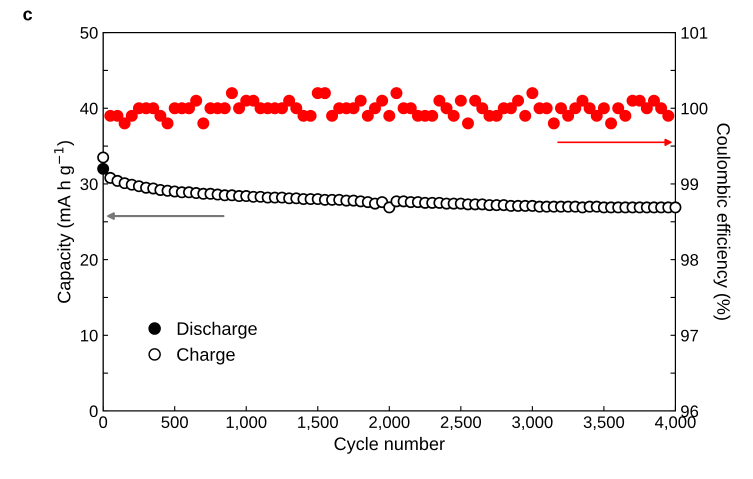 The height and width of the screenshot is (479, 753). I want to click on y2-tick-label: 100, so click(695, 108).